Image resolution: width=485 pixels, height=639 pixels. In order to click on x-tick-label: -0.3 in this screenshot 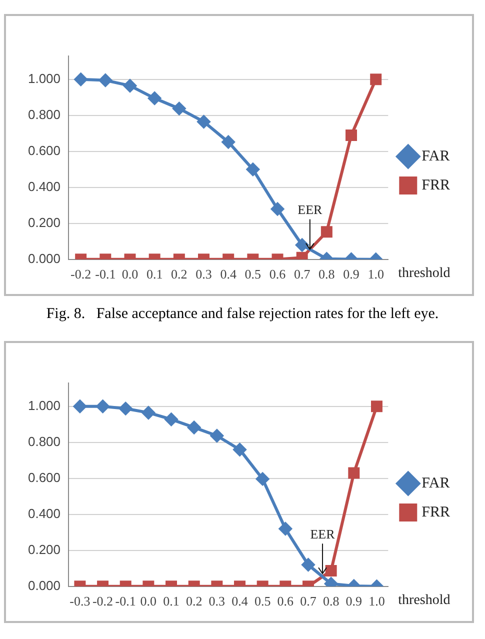, I will do `click(80, 601)`.